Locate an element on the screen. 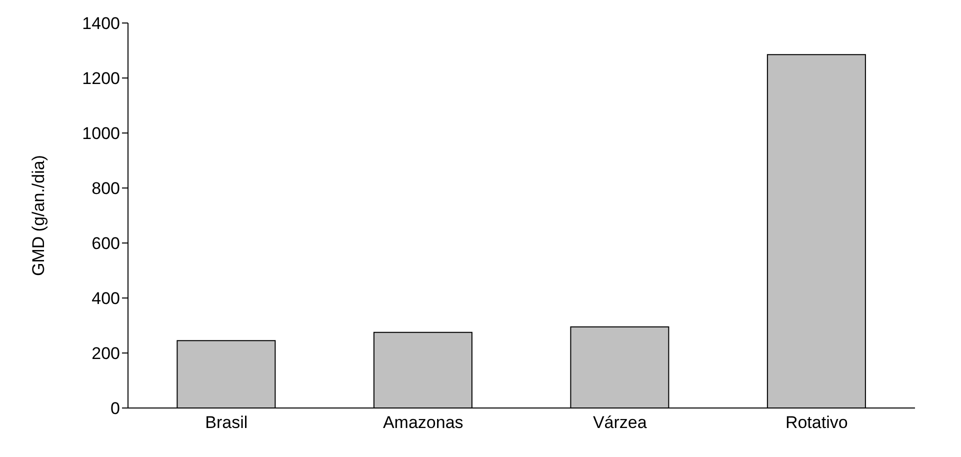 The image size is (961, 457). x-tick-label: Amazonas is located at coordinates (423, 422).